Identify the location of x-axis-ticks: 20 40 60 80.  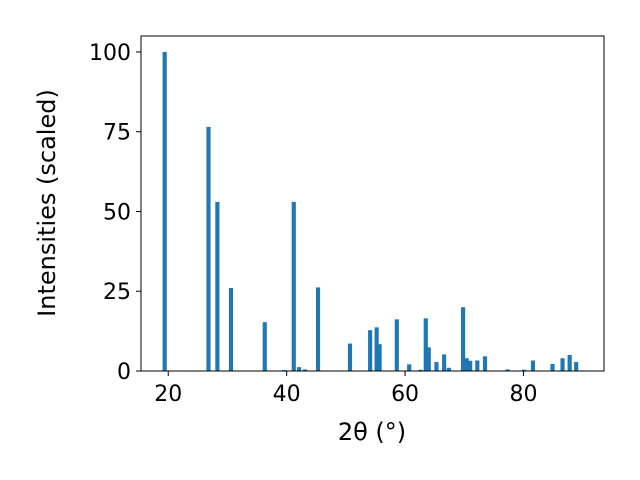
(345, 389).